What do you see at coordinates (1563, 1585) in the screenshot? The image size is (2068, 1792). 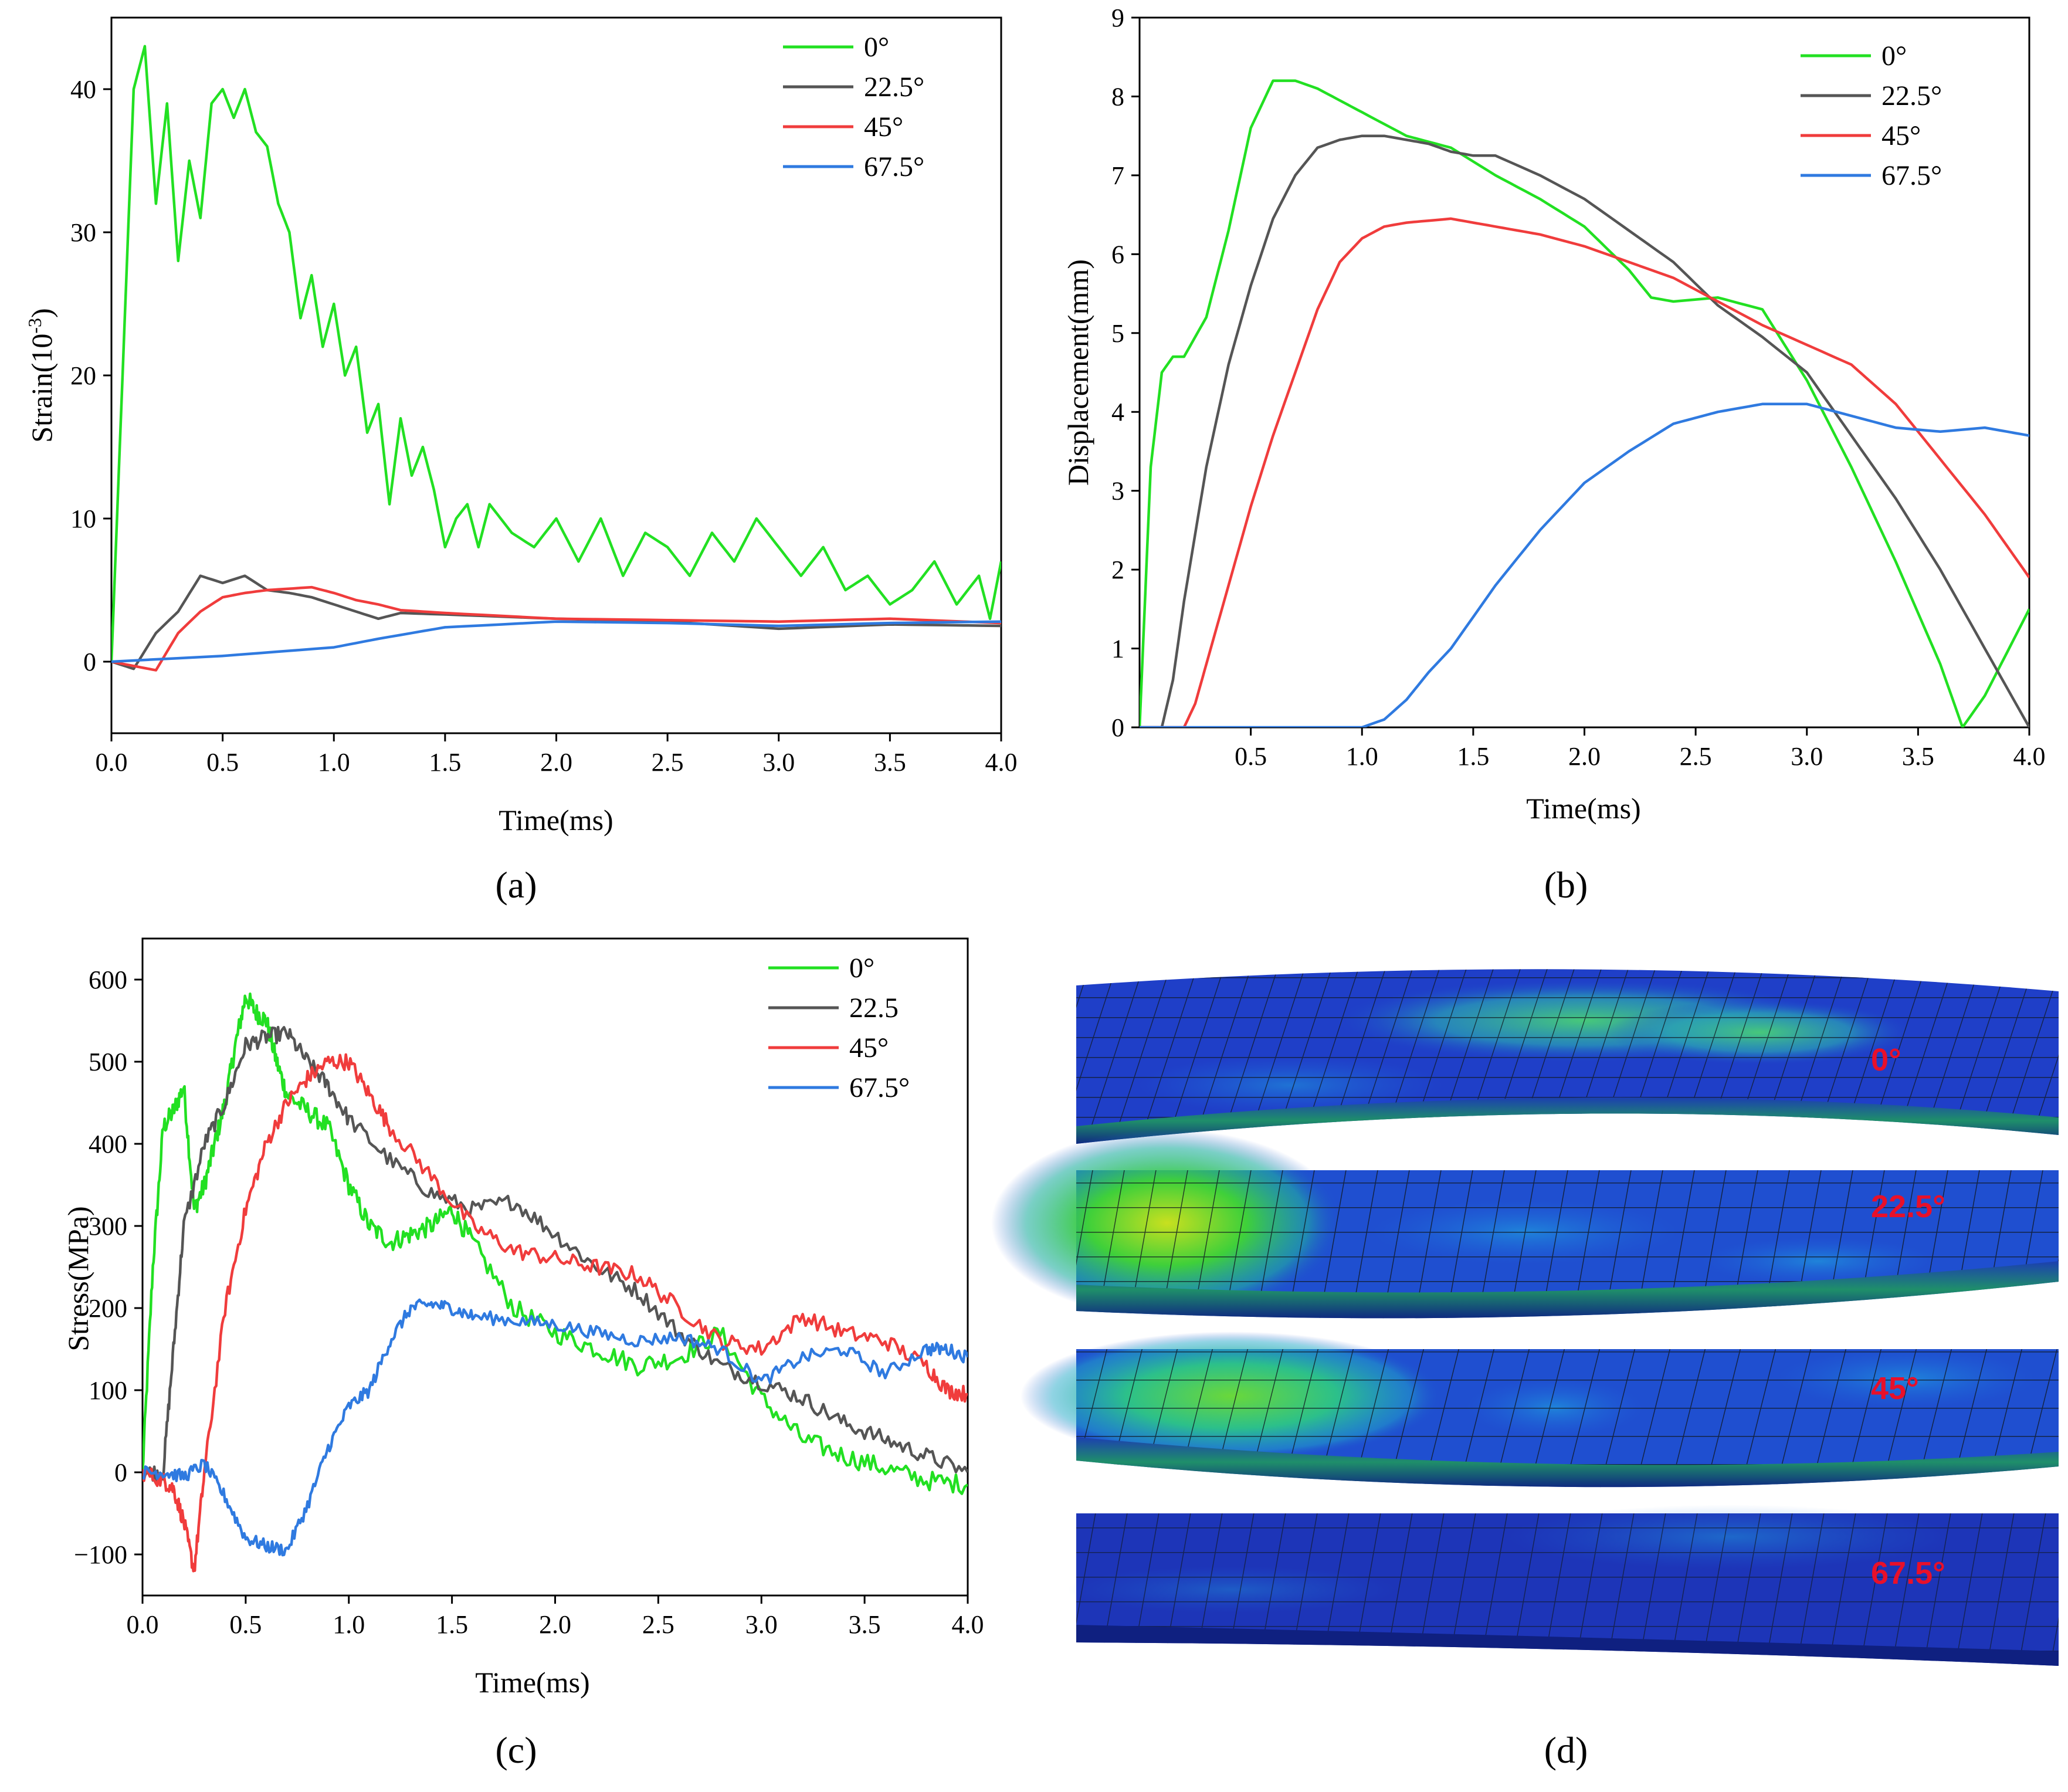 I see `contour-slab-67-5: 67.5°` at bounding box center [1563, 1585].